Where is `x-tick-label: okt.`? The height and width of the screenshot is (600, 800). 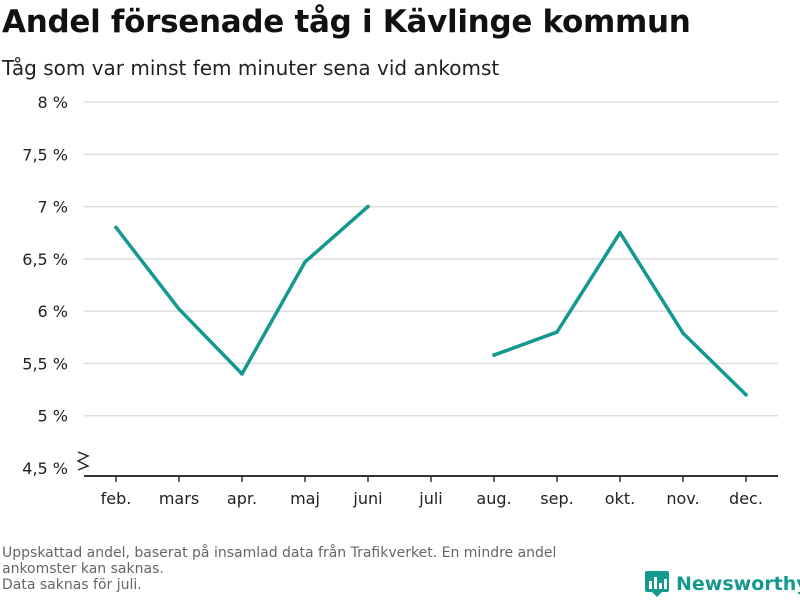
x-tick-label: okt. is located at coordinates (620, 498).